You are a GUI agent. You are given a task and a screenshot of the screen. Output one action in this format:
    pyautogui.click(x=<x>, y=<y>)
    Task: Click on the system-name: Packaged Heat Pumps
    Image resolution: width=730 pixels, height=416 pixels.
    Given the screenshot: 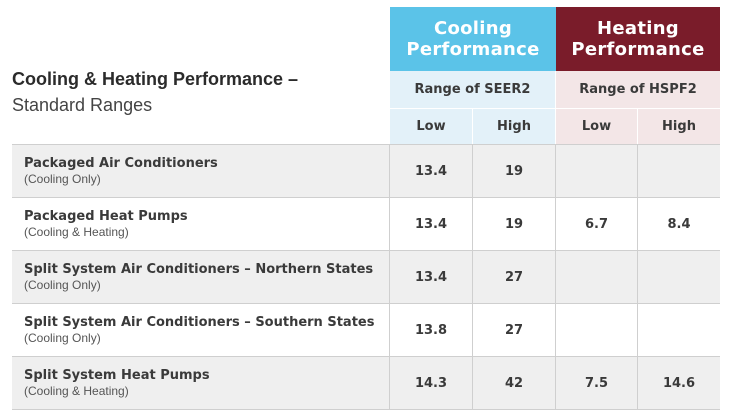 What is the action you would take?
    pyautogui.click(x=106, y=216)
    